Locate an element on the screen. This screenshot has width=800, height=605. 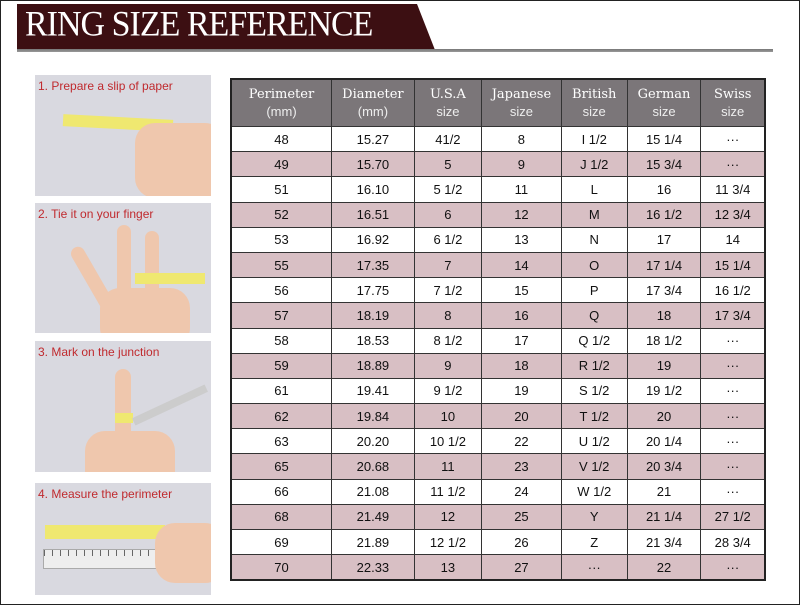
cell-usa: 8 1/2 is located at coordinates (448, 340).